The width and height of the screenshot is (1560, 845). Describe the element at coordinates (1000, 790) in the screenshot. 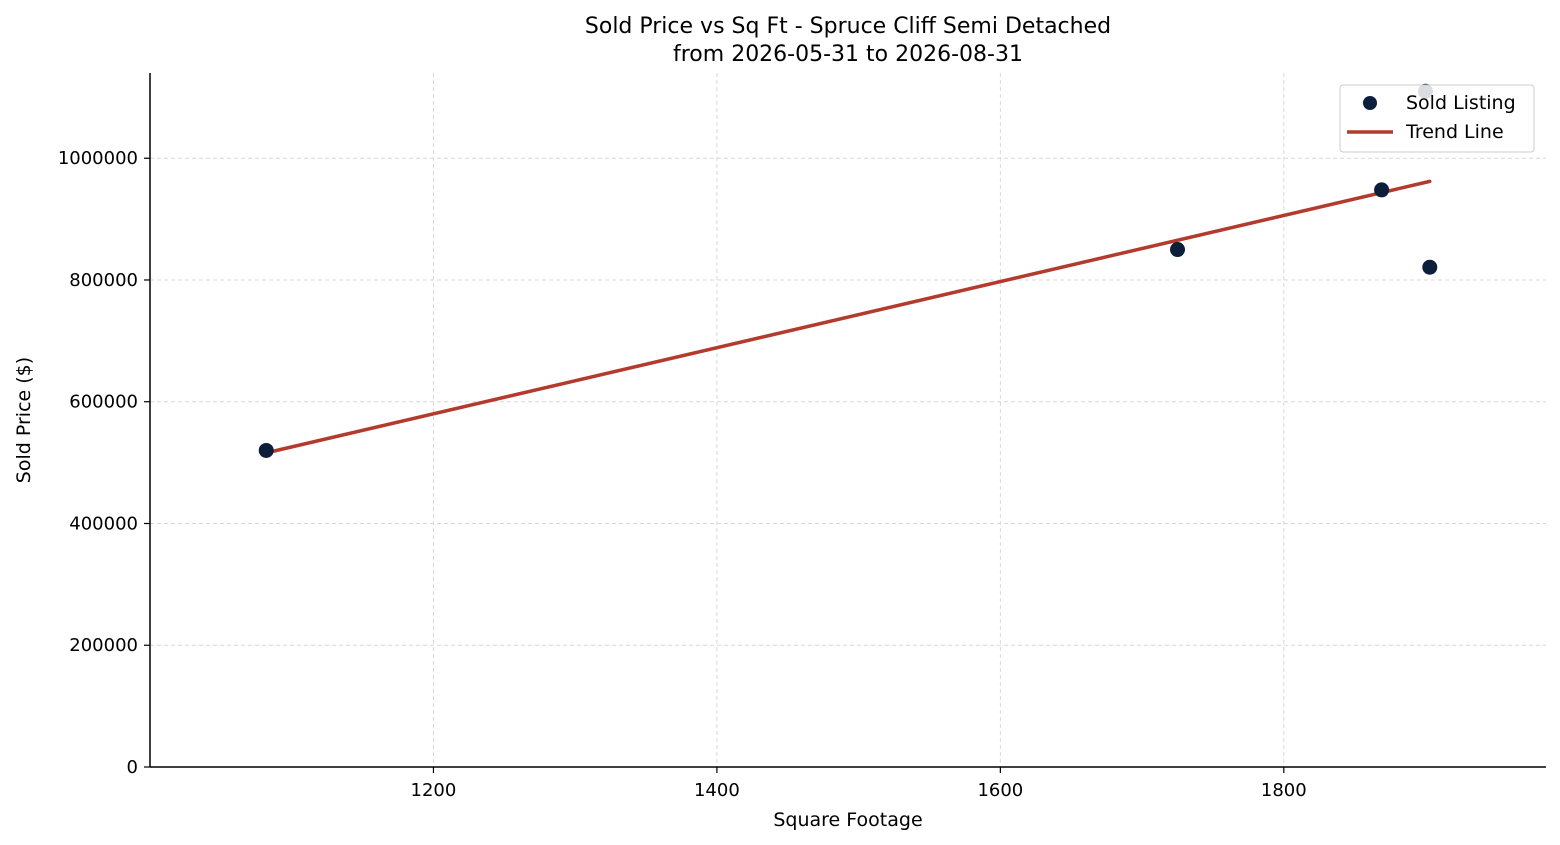

I see `x-tick-label: 1600` at that location.